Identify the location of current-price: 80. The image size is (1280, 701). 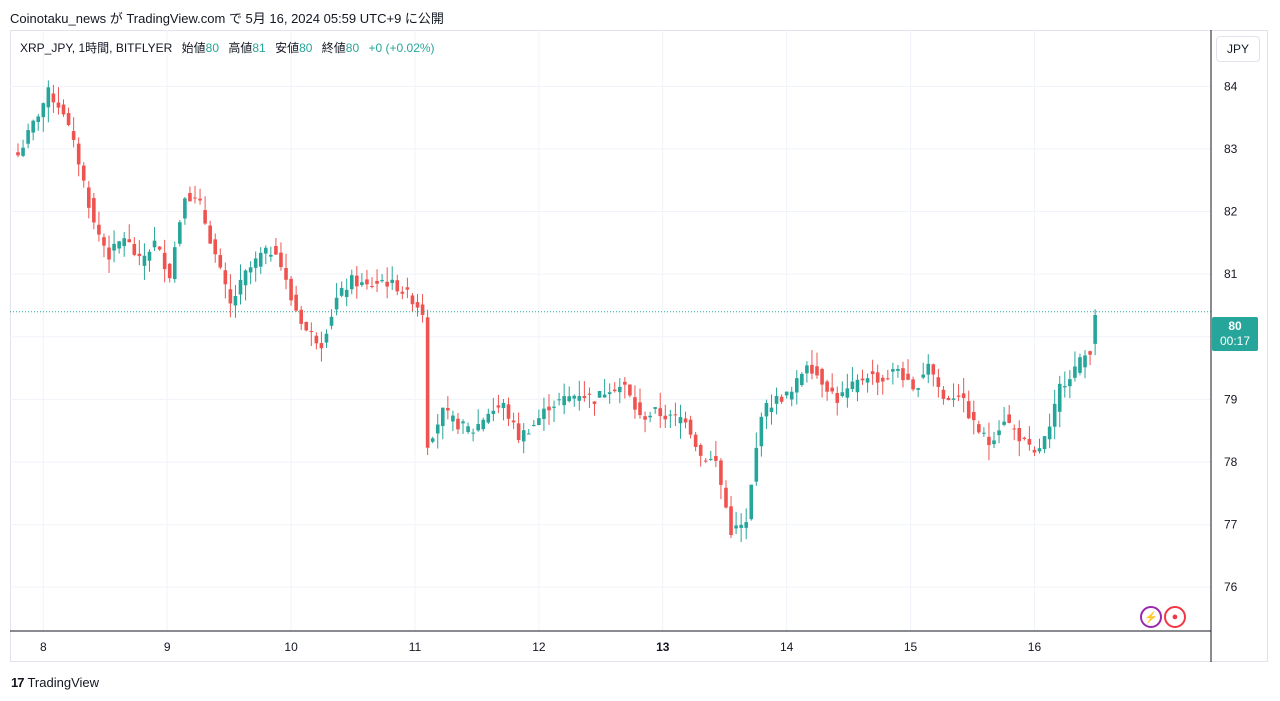
(1235, 326).